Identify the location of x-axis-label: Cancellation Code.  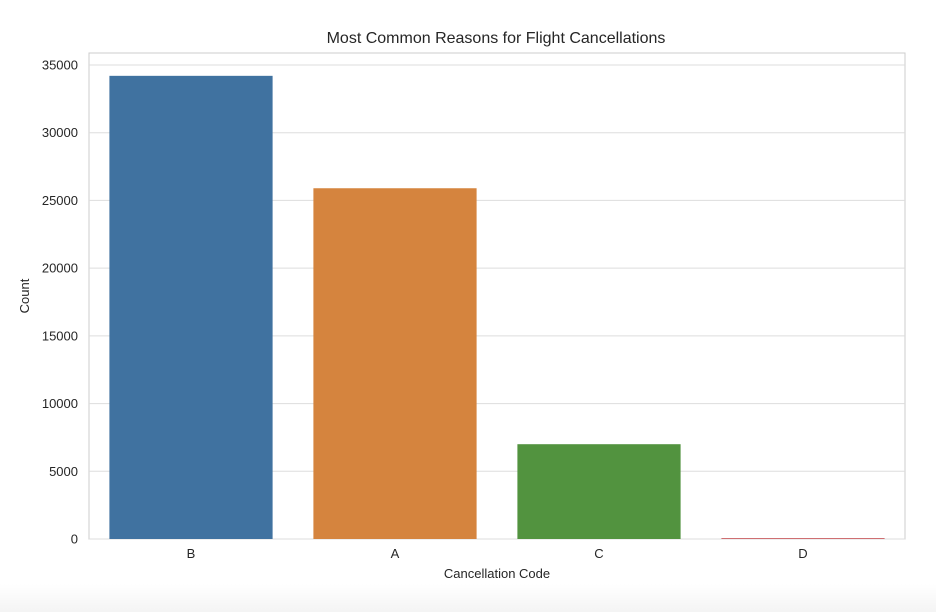
(497, 573).